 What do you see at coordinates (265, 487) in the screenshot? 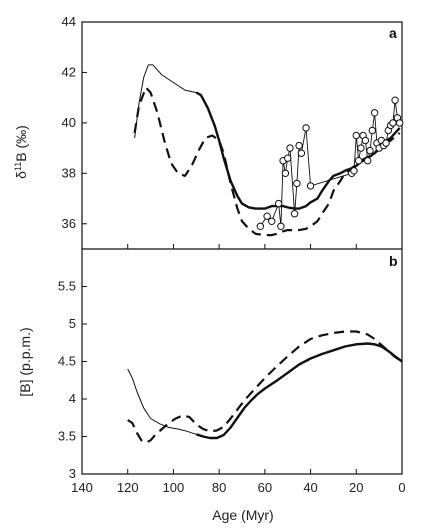
I see `x-tick-label: 60` at bounding box center [265, 487].